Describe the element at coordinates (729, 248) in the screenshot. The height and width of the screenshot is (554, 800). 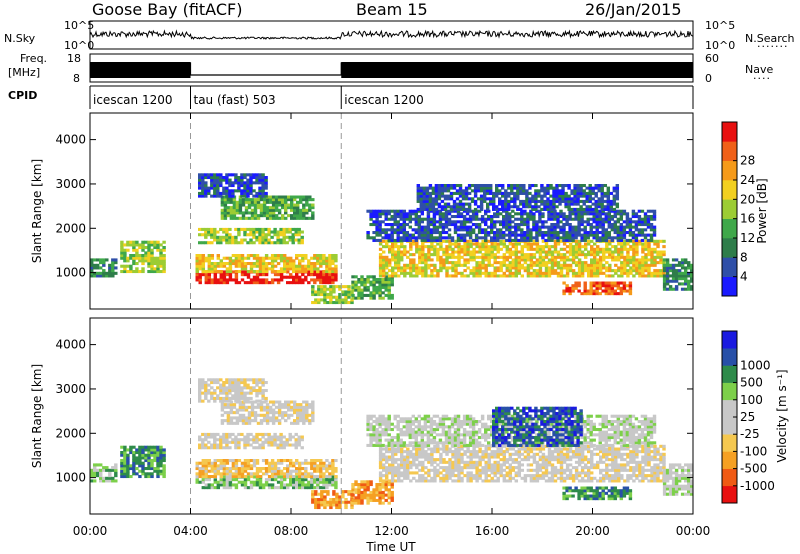
I see `power-colorbar-cell` at that location.